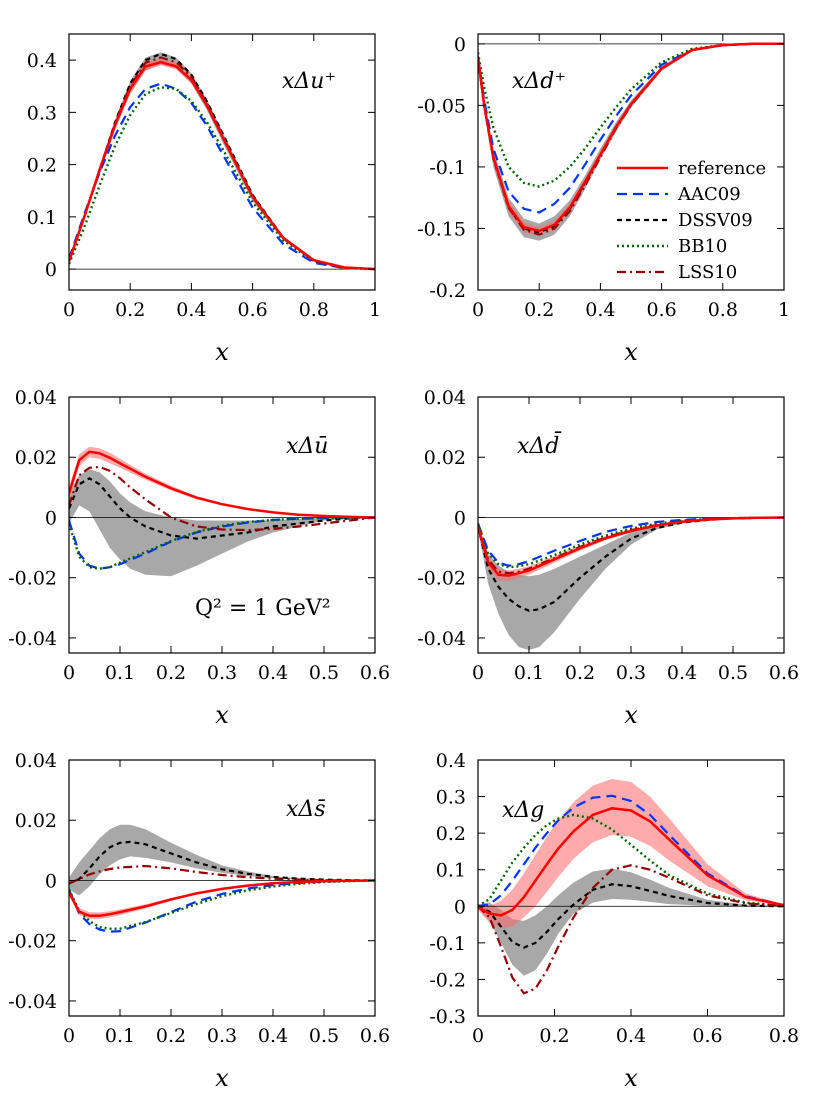 The height and width of the screenshot is (1103, 817). I want to click on uncertainty-band-reference, so click(631, 854).